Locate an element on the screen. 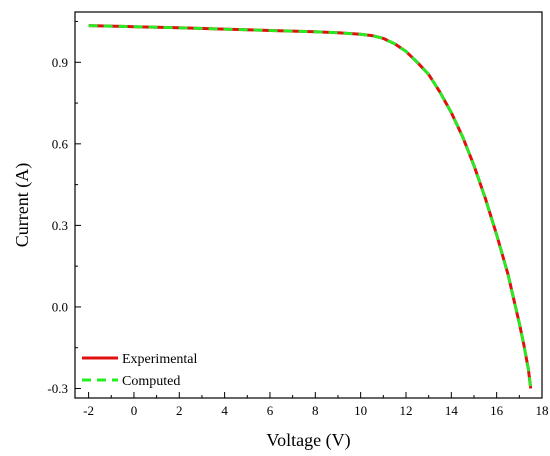 The image size is (550, 456). y-tick-label: 0.3 is located at coordinates (60, 225).